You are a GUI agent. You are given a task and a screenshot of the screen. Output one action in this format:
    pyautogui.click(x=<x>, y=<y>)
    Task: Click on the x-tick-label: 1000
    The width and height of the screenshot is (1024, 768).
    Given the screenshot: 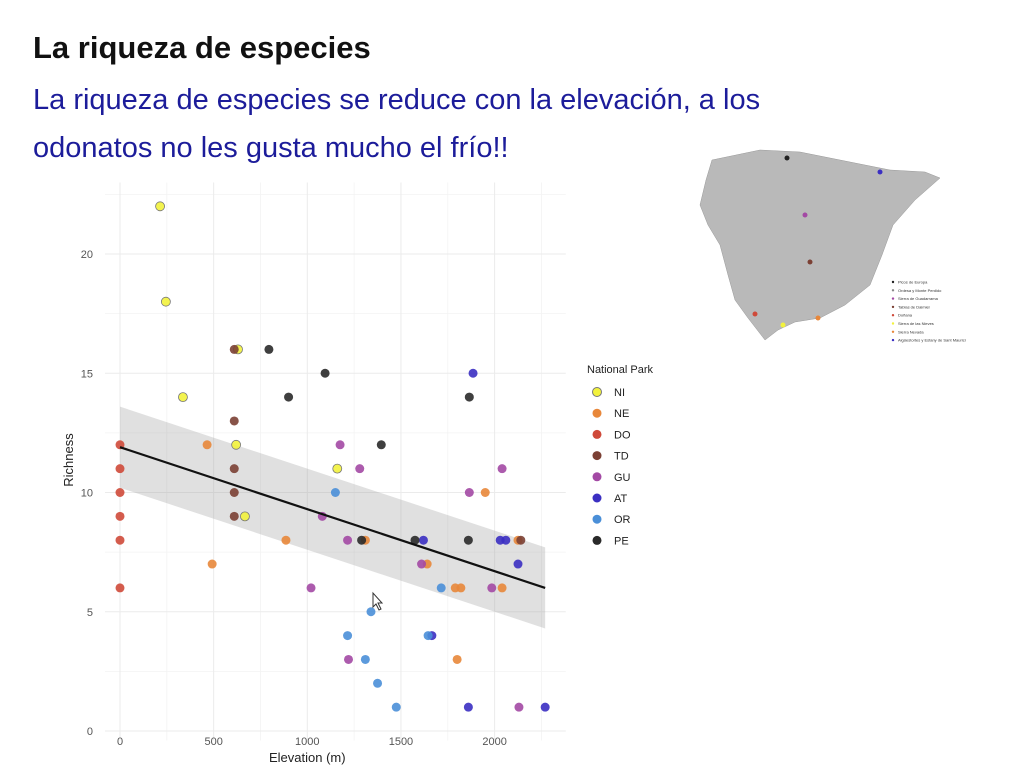 What is the action you would take?
    pyautogui.click(x=307, y=742)
    